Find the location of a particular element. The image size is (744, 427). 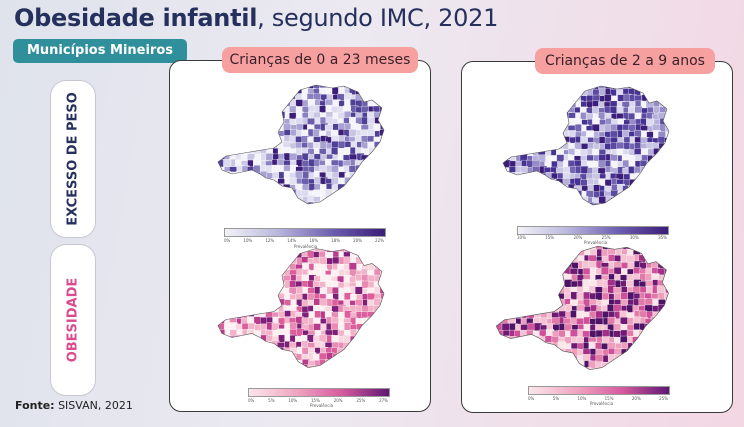

source-note: Fonte: SISVAN, 2021 is located at coordinates (74, 405).